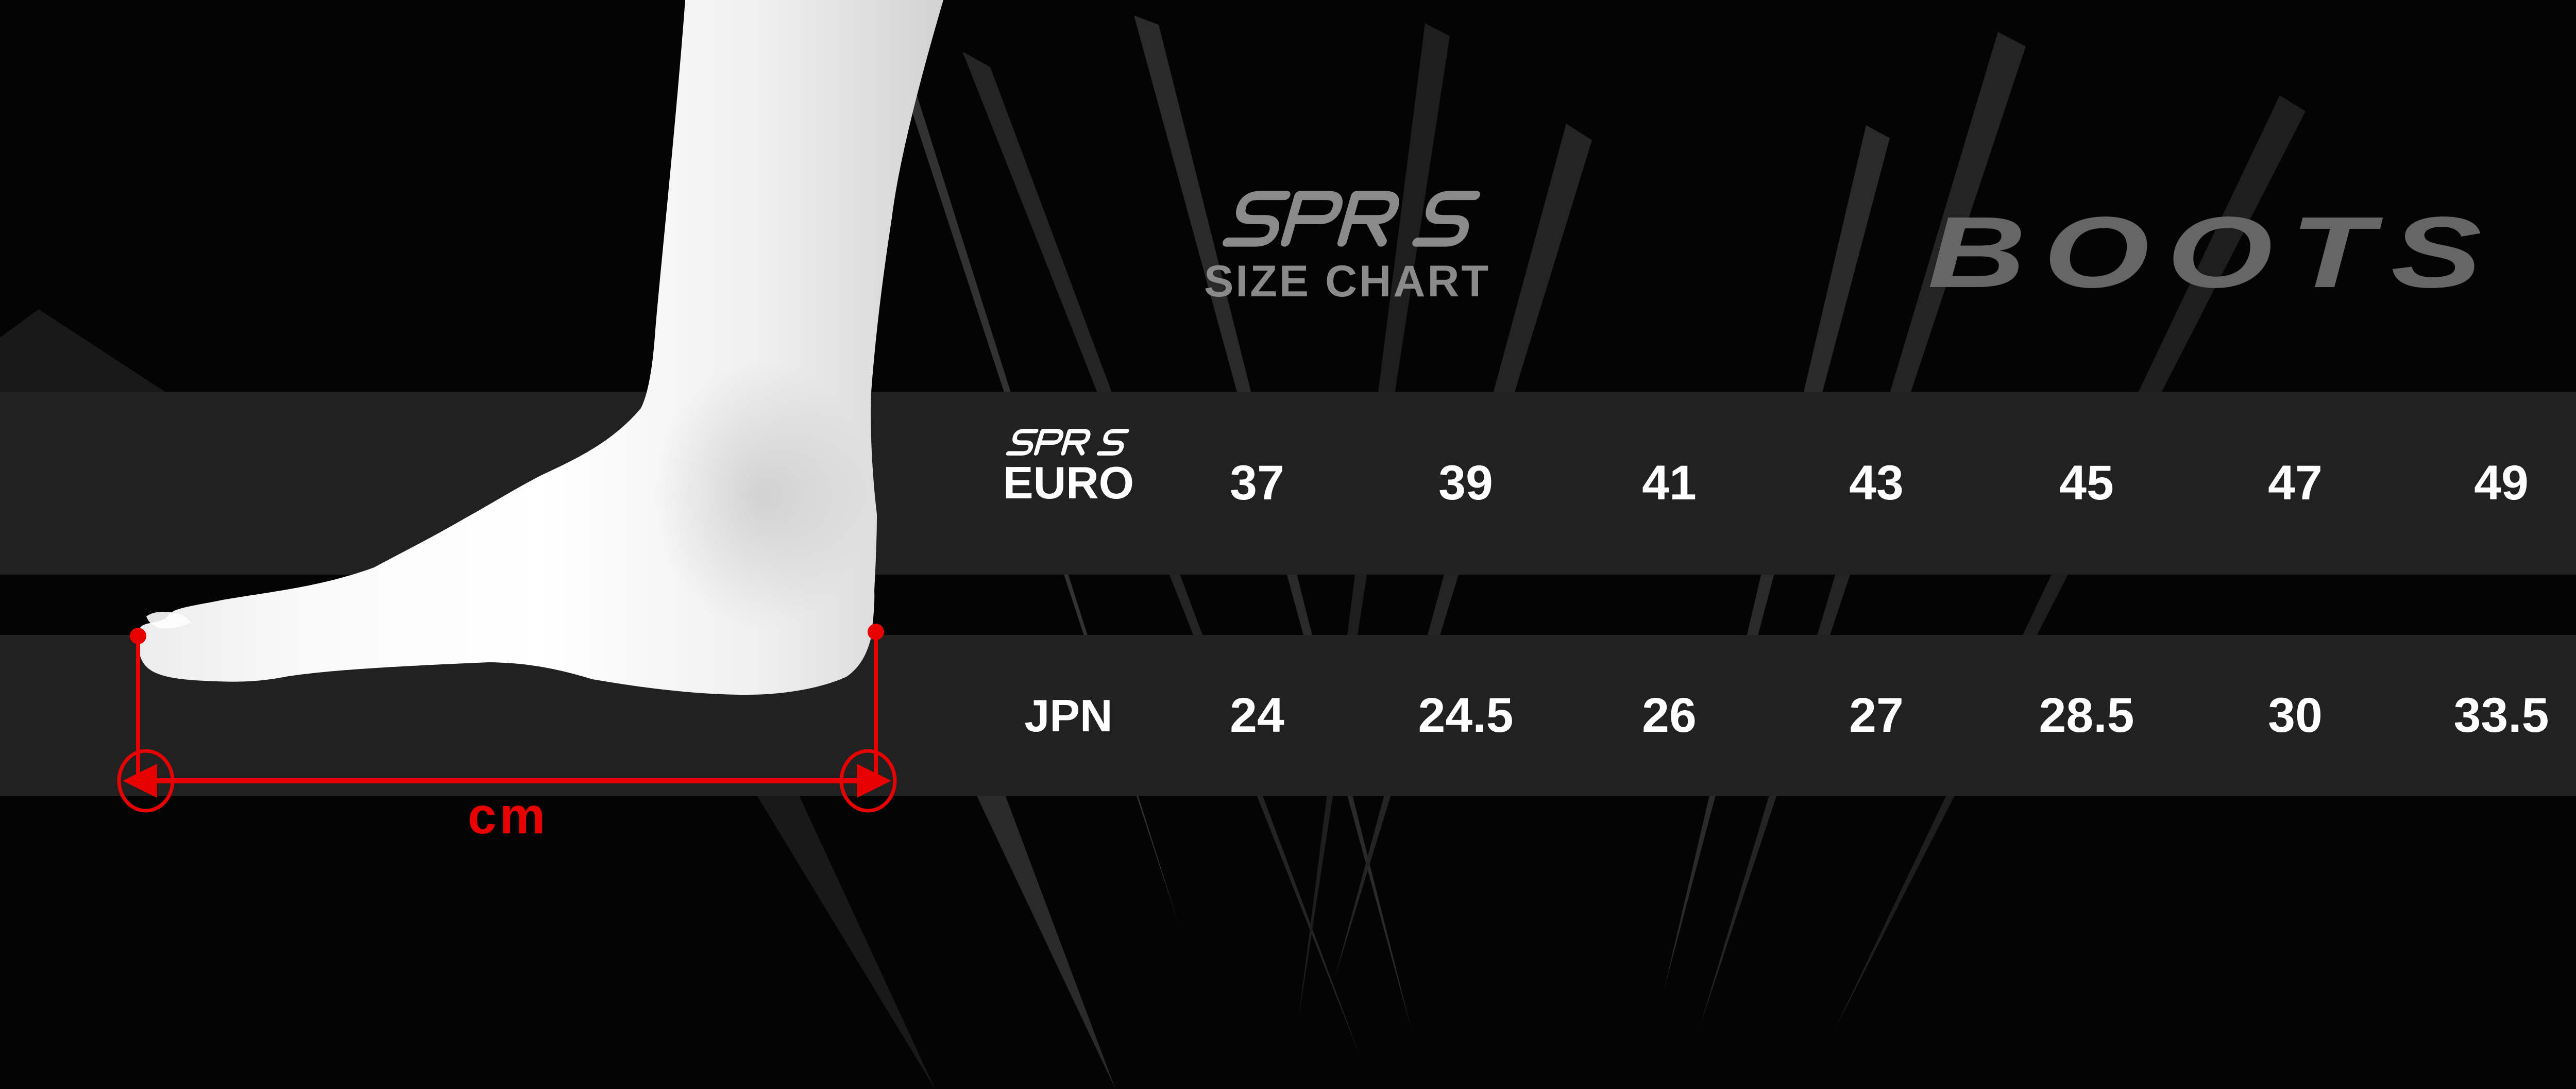  What do you see at coordinates (2501, 716) in the screenshot?
I see `jpn-size-value: 33.5` at bounding box center [2501, 716].